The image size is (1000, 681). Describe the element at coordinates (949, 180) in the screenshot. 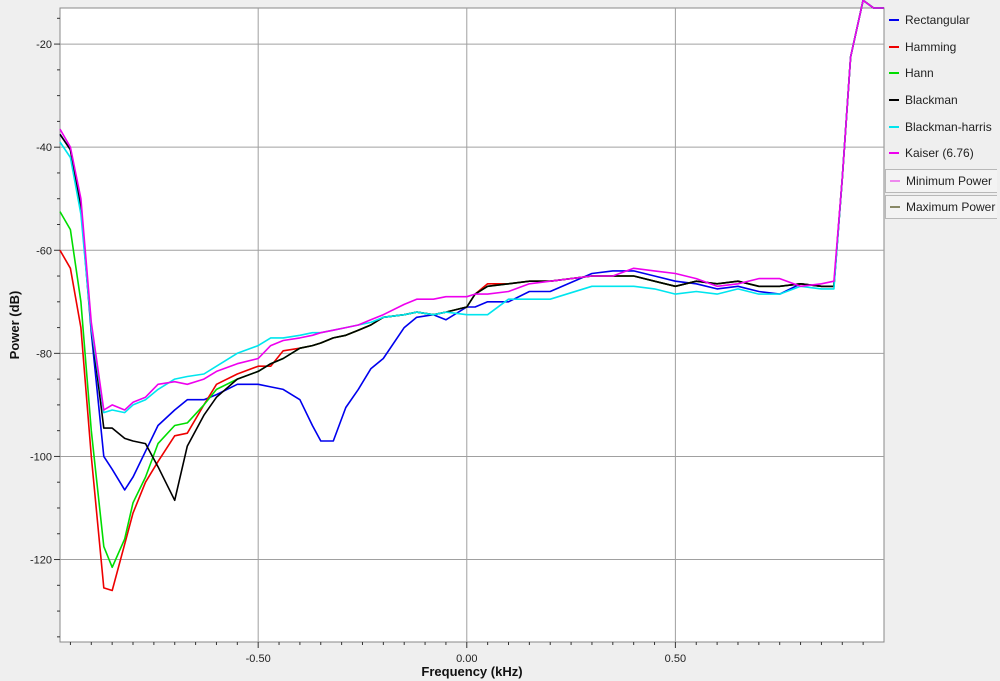

I see `legend-label: Minimum Power` at that location.